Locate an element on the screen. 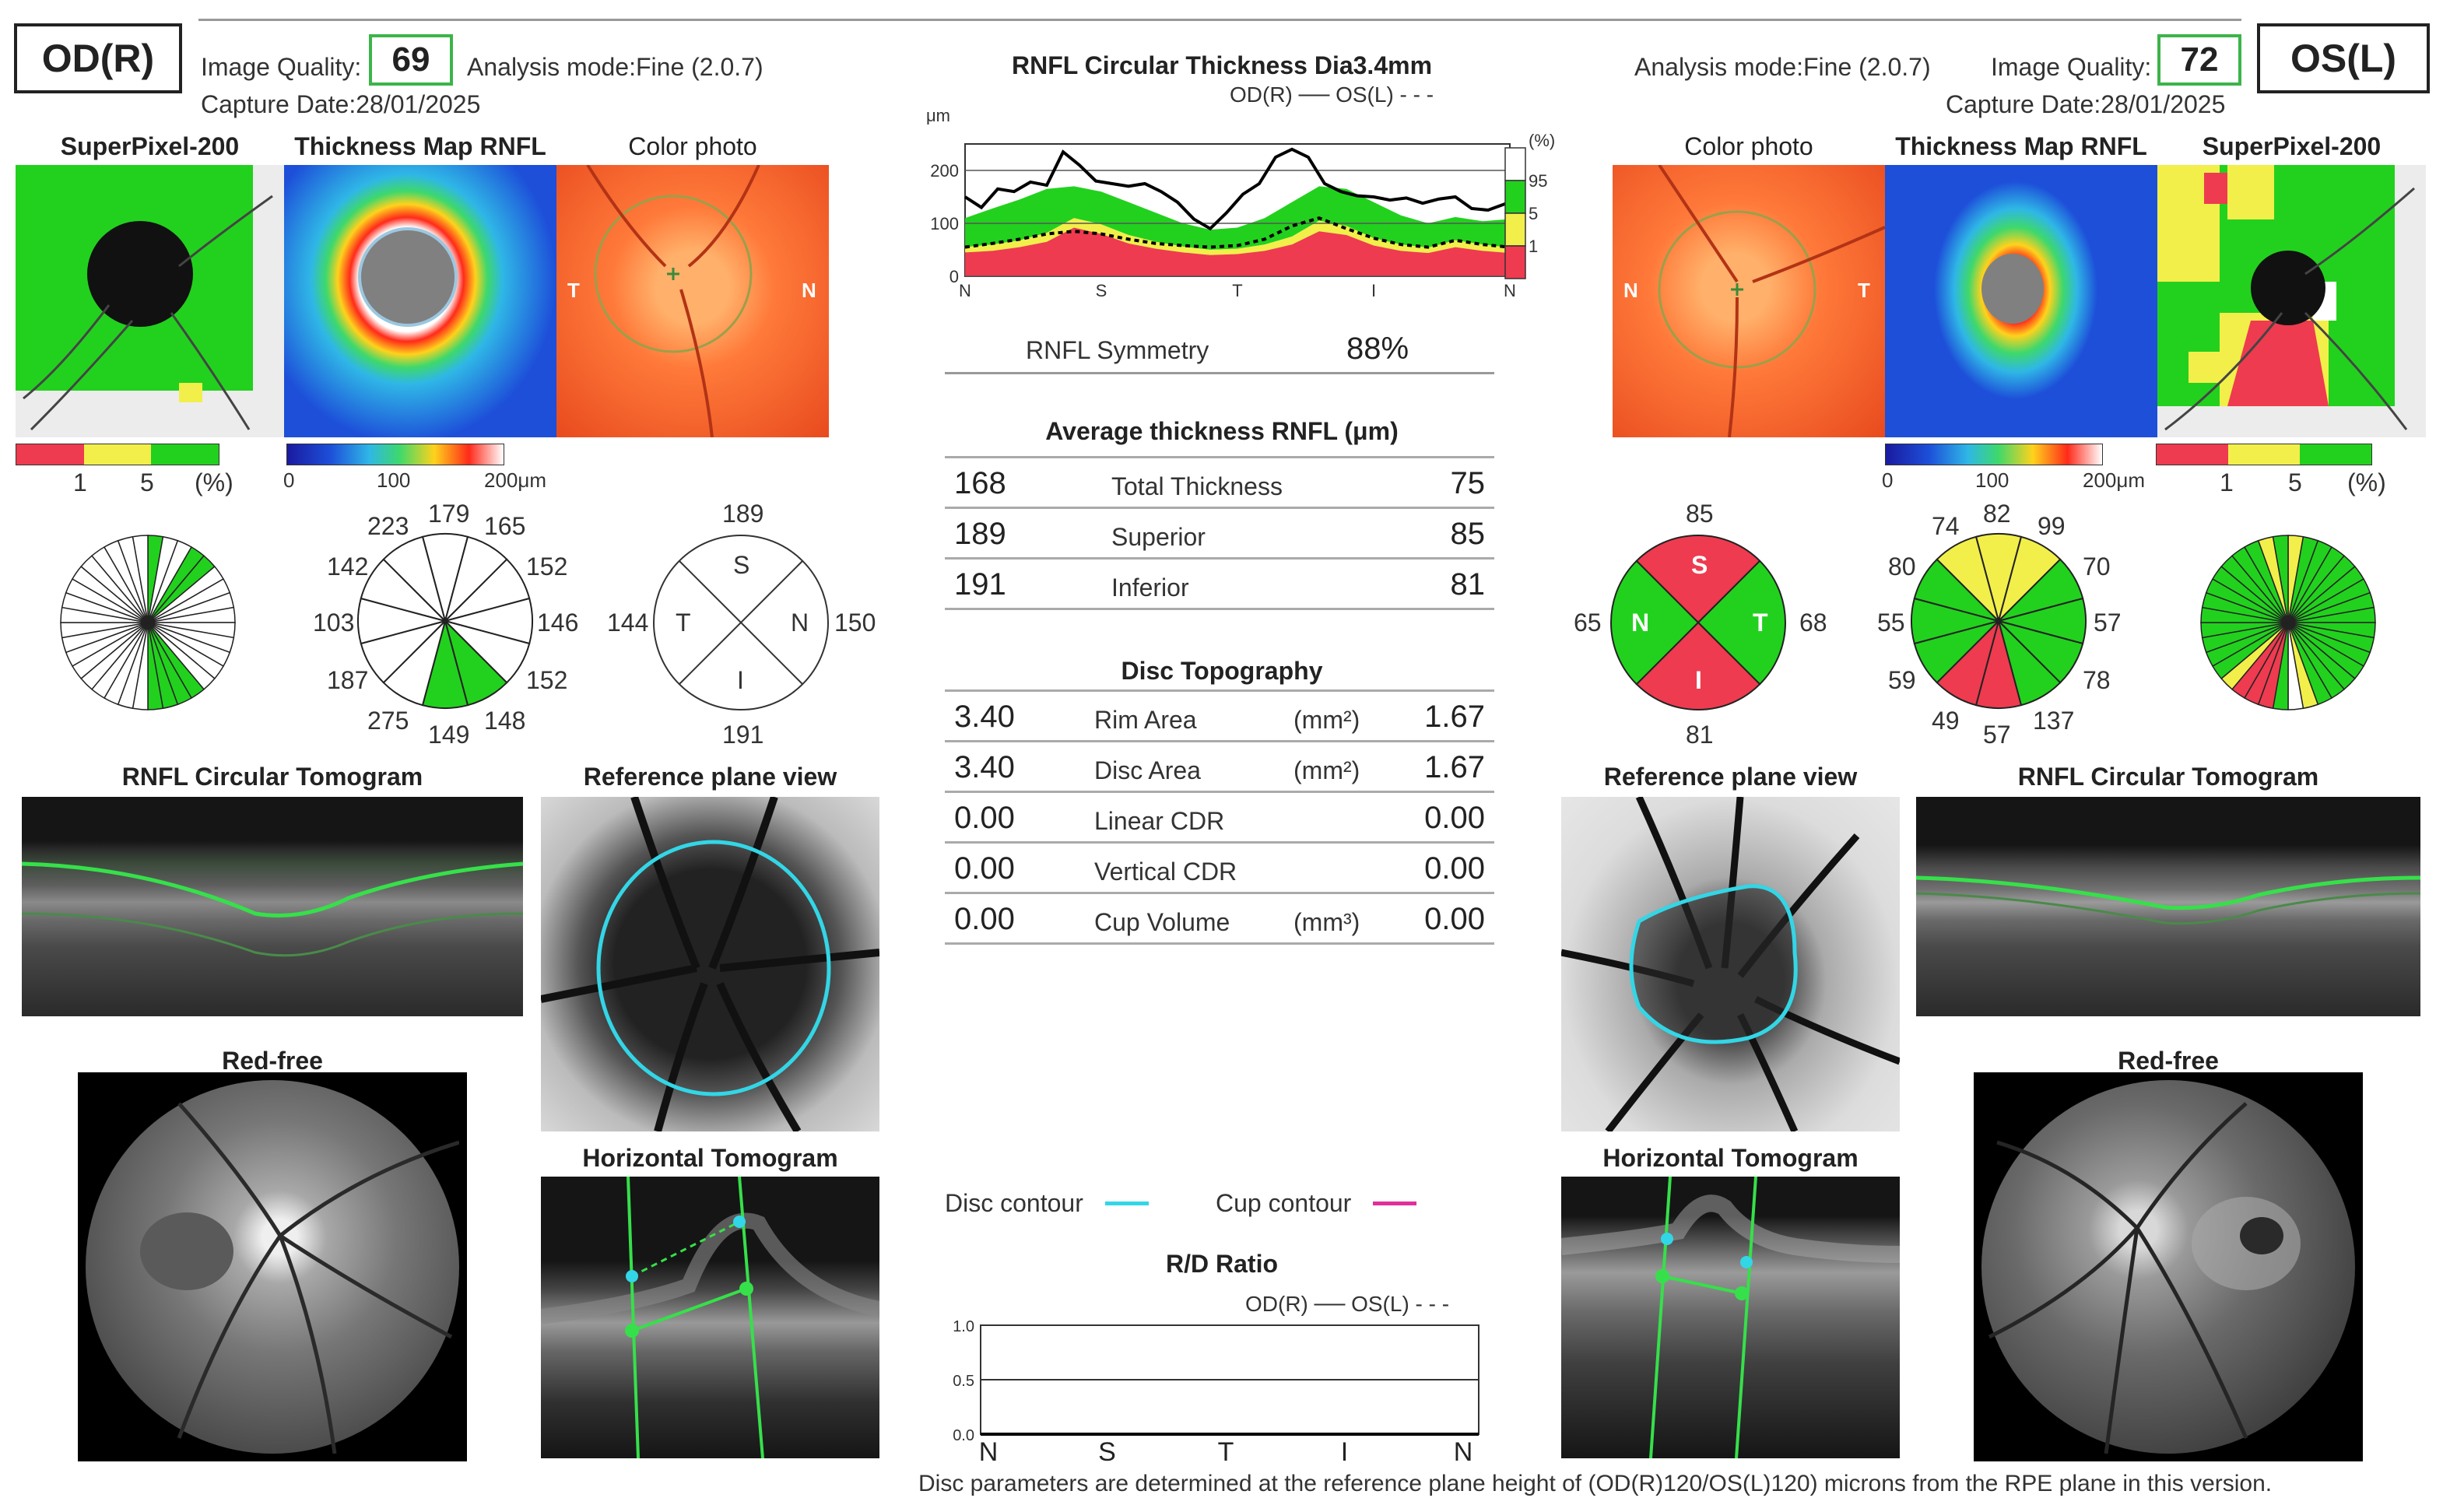 The height and width of the screenshot is (1512, 2443). disc-topography-title: Disc Topography is located at coordinates (1222, 671).